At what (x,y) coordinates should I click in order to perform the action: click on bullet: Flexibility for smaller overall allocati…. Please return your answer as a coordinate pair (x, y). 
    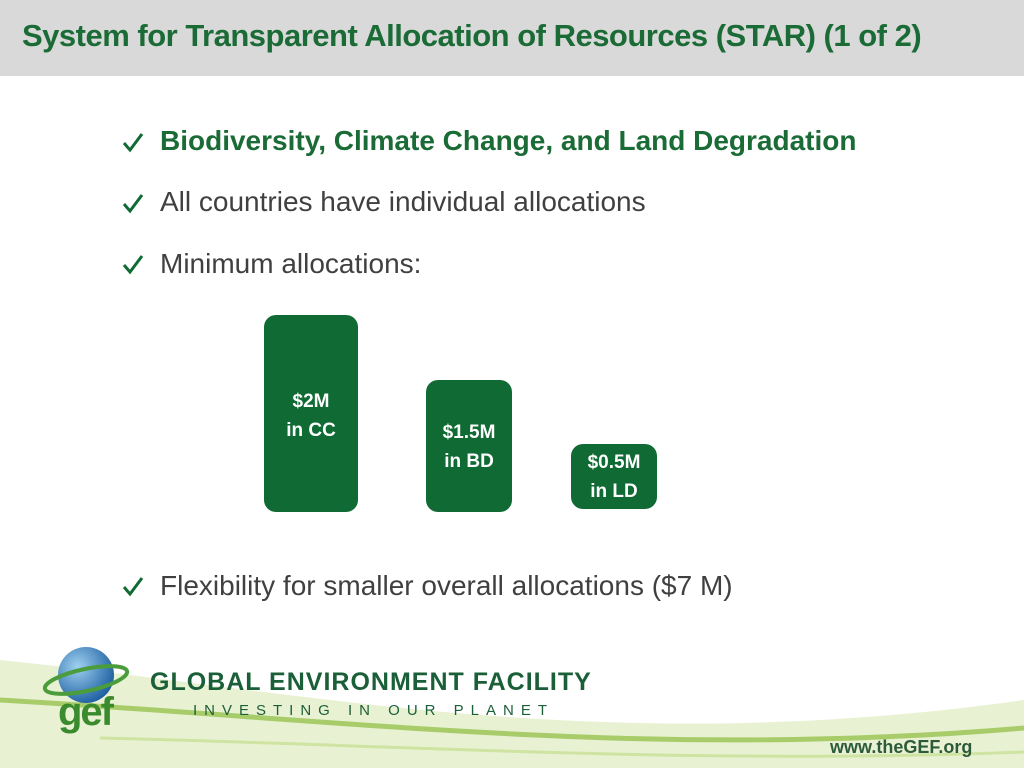
    Looking at the image, I should click on (446, 585).